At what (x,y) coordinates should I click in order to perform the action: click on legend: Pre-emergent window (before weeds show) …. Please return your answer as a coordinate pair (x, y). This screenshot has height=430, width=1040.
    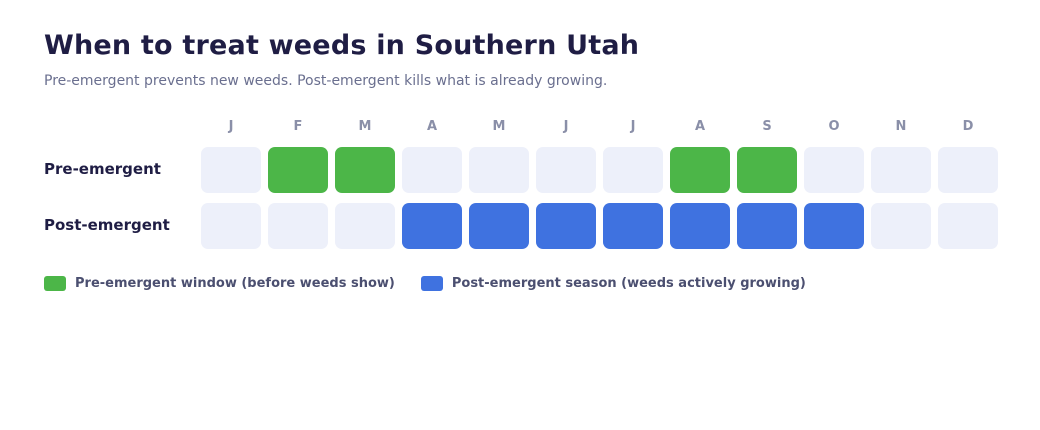
    Looking at the image, I should click on (438, 283).